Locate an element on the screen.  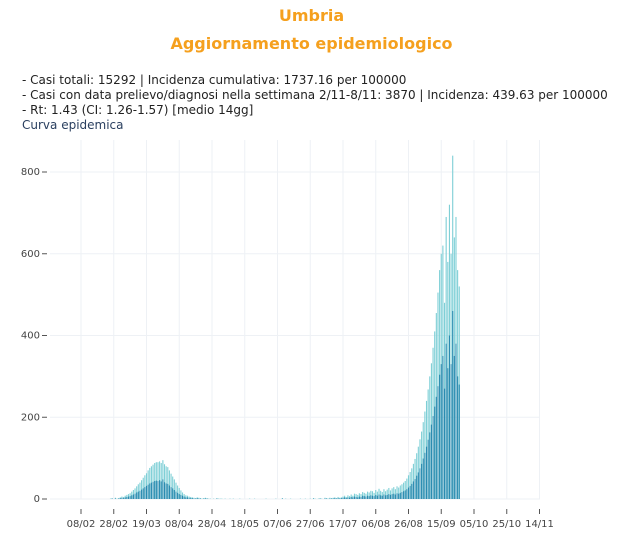
y-tick-label: 800 is located at coordinates (30, 172).